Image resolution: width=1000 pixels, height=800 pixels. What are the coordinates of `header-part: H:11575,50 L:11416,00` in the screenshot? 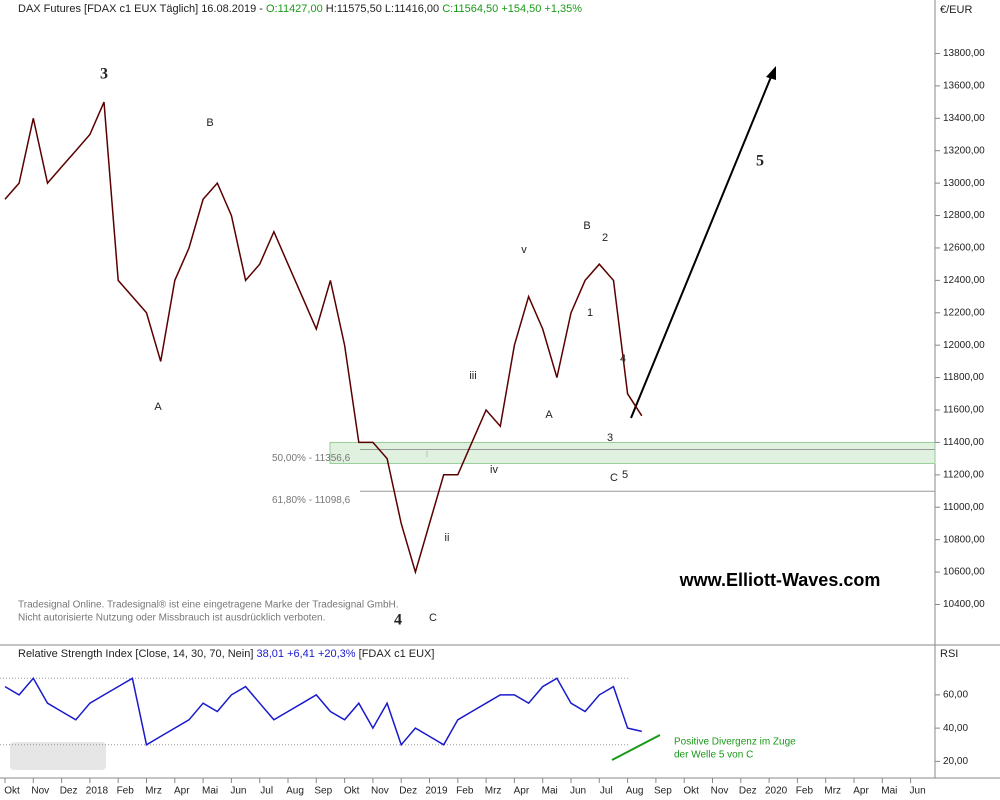 It's located at (382, 9).